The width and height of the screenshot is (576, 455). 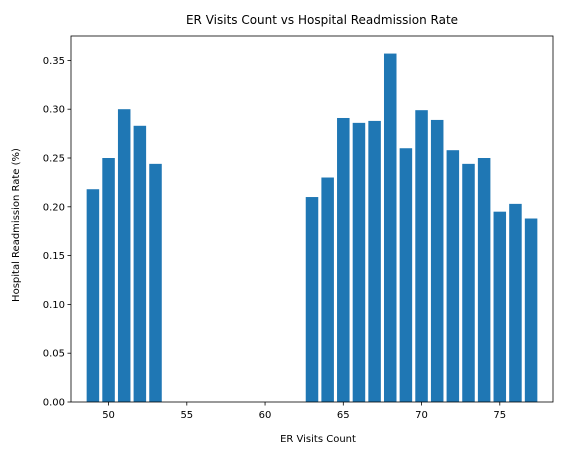 I want to click on x-tick-label: 70, so click(x=421, y=415).